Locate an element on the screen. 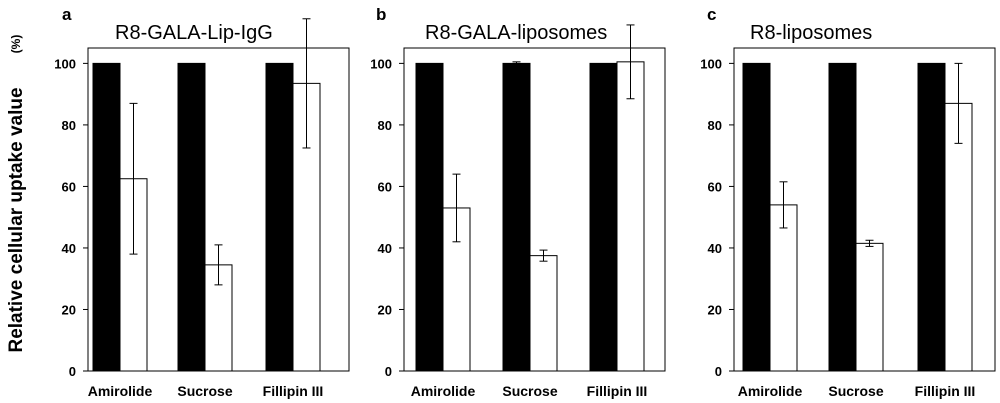  y-tick-label-c: 60 is located at coordinates (715, 186).